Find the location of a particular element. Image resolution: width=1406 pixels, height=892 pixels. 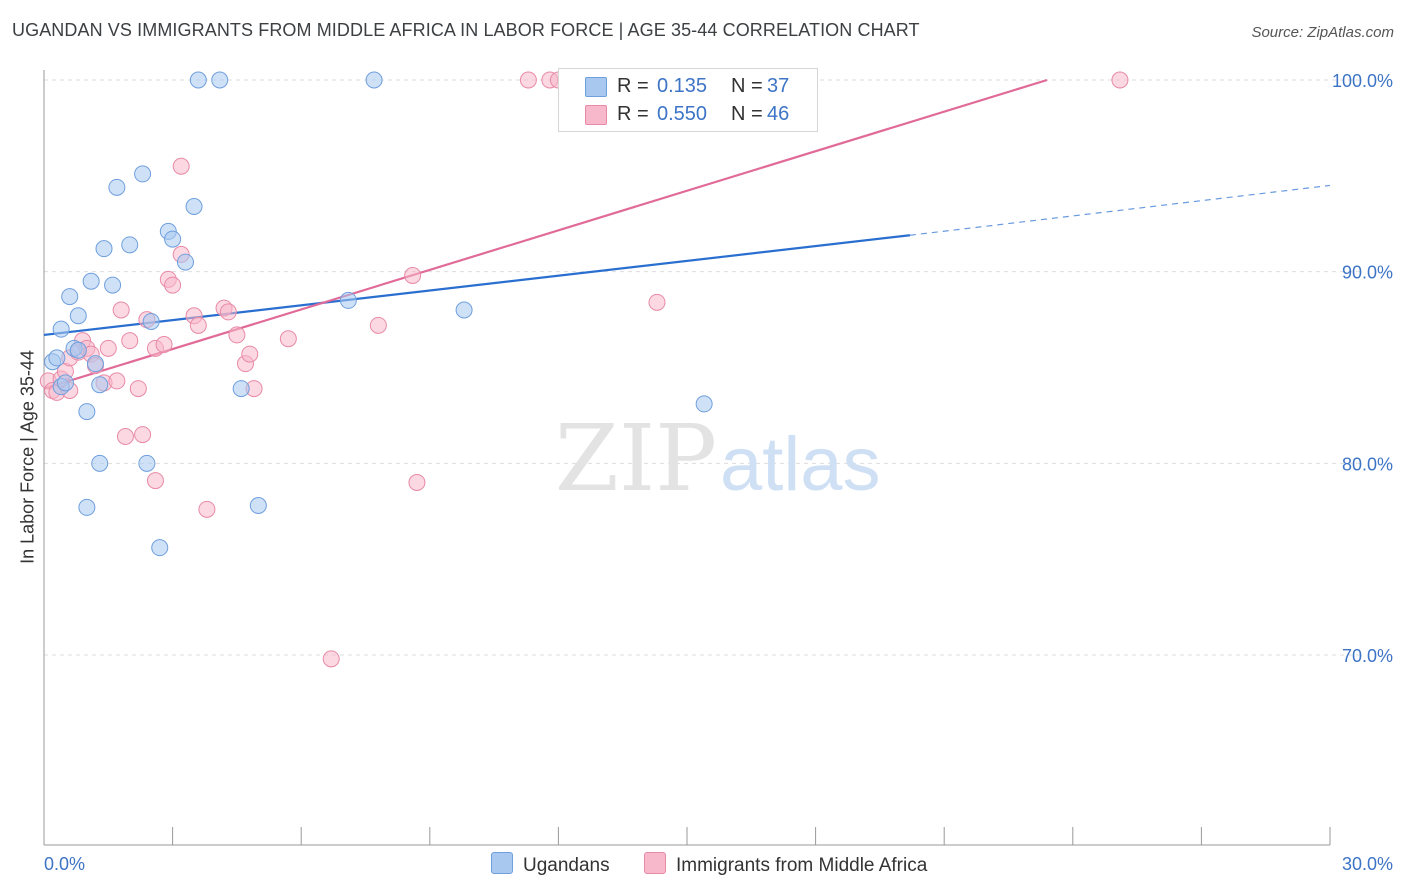

stats-legend-row-immigrants: R = 0.550 N = 46 is located at coordinates (688, 114).